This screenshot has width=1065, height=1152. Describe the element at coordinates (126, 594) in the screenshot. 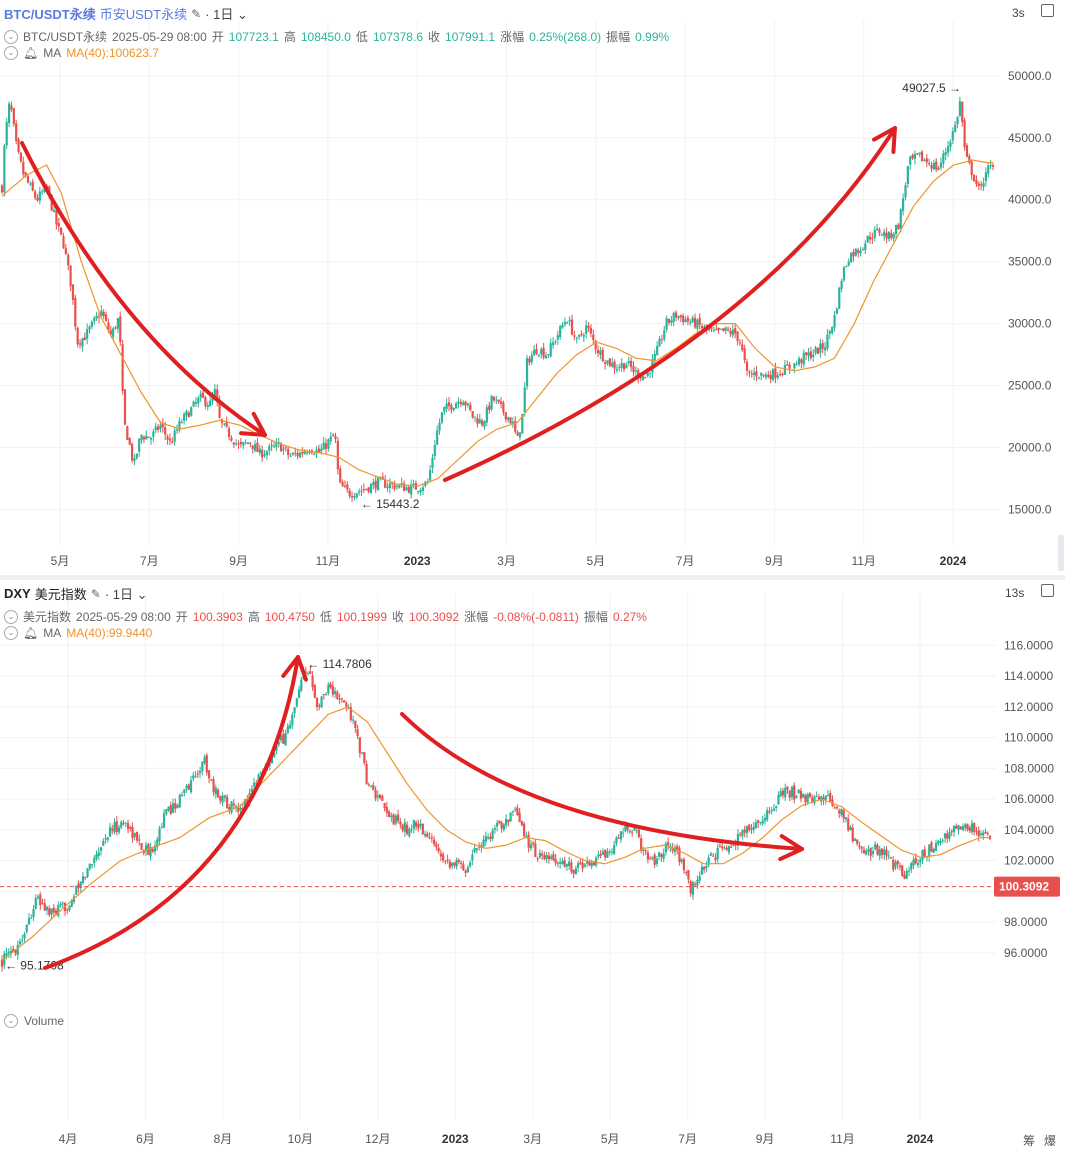

I see `dxy-timeframe-selector: · 1日 ⌄` at that location.